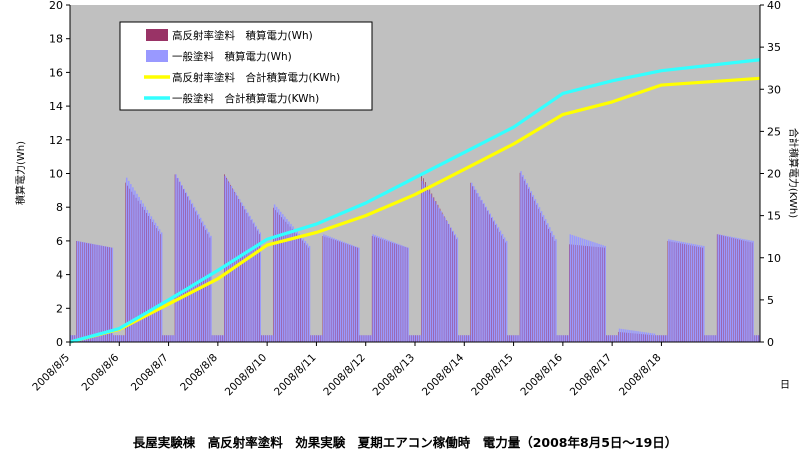 This screenshot has height=460, width=810. What do you see at coordinates (774, 258) in the screenshot?
I see `y-tick-label-right: 10` at bounding box center [774, 258].